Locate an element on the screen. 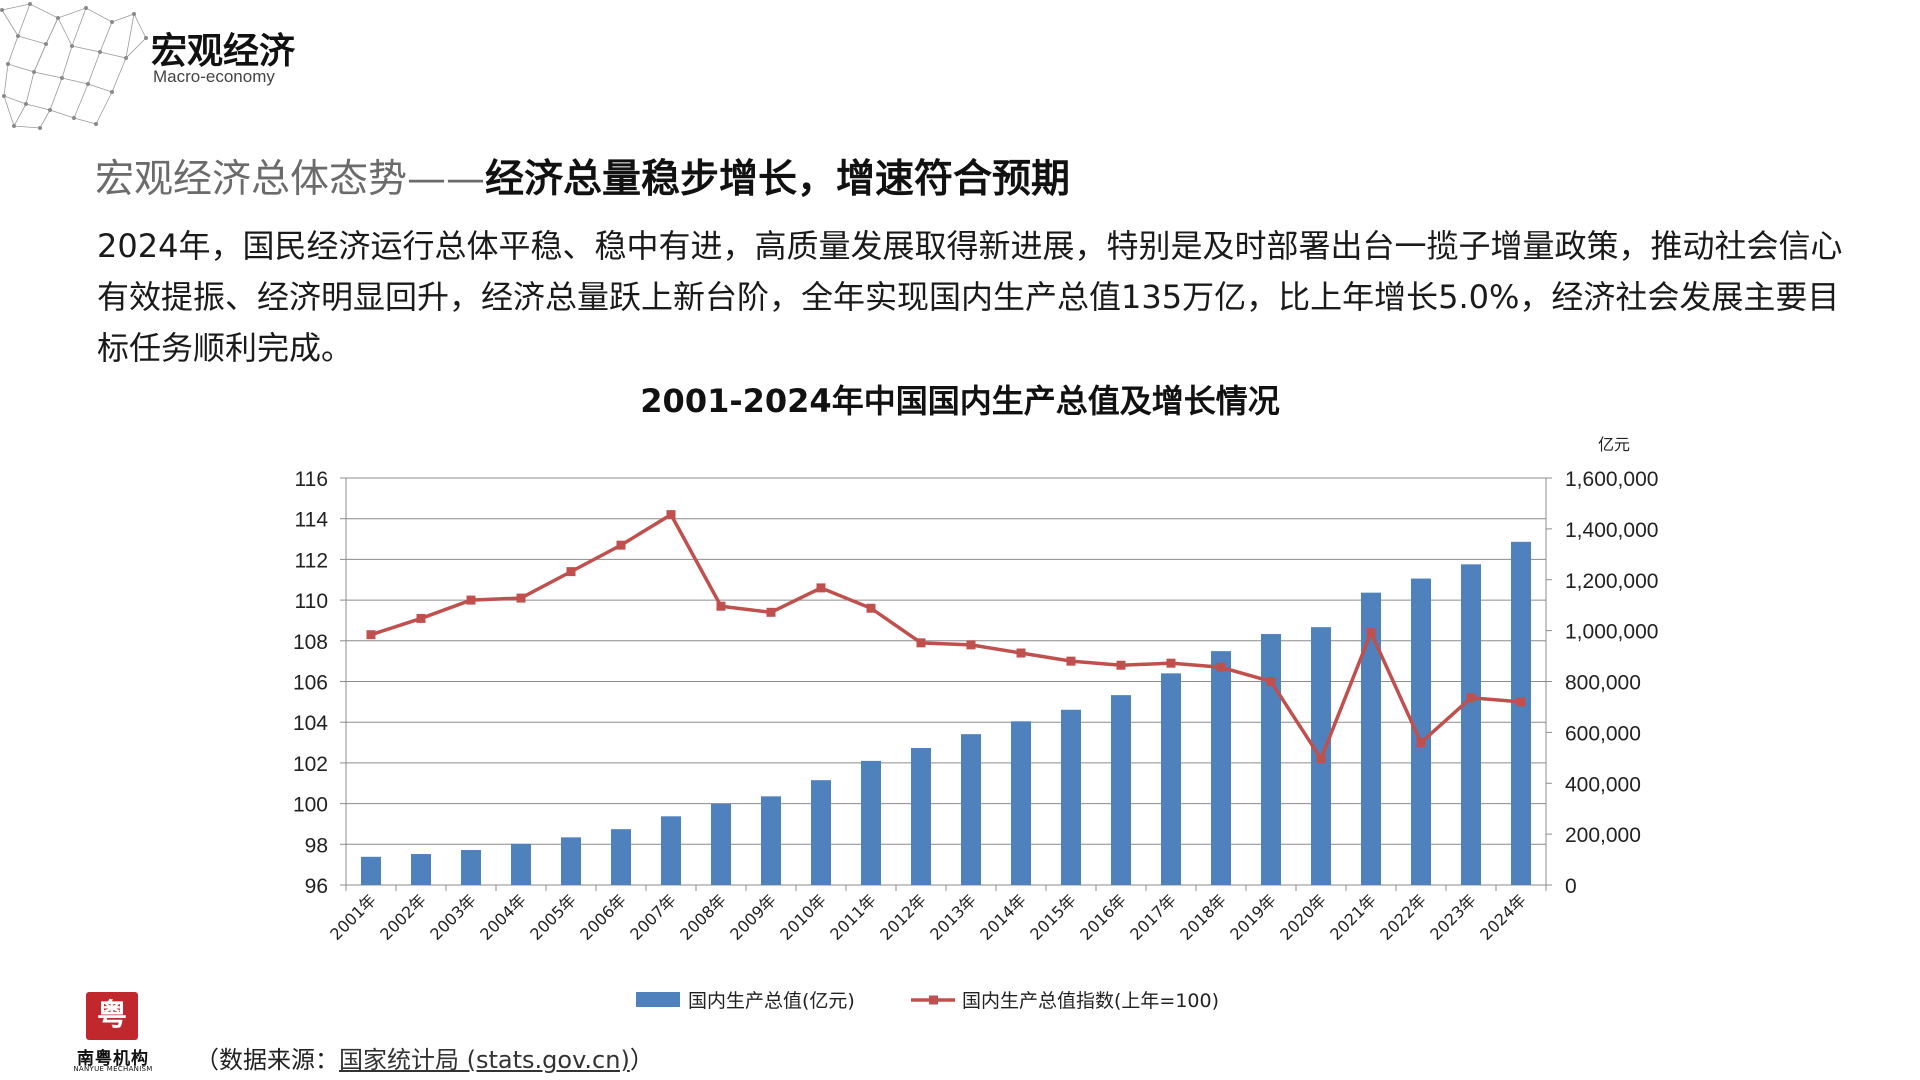 The width and height of the screenshot is (1920, 1080). source-prefix: （数据来源： is located at coordinates (267, 1060).